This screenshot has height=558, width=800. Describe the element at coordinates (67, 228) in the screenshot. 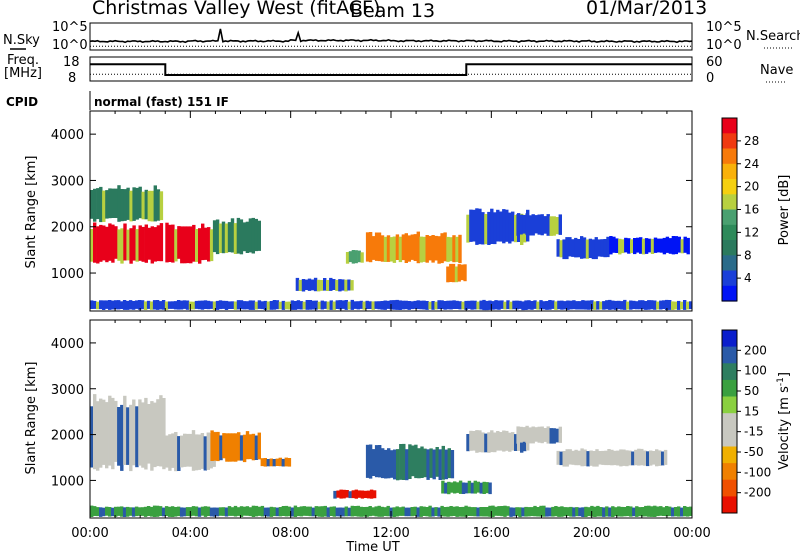

I see `y-tick-label: 2000` at that location.